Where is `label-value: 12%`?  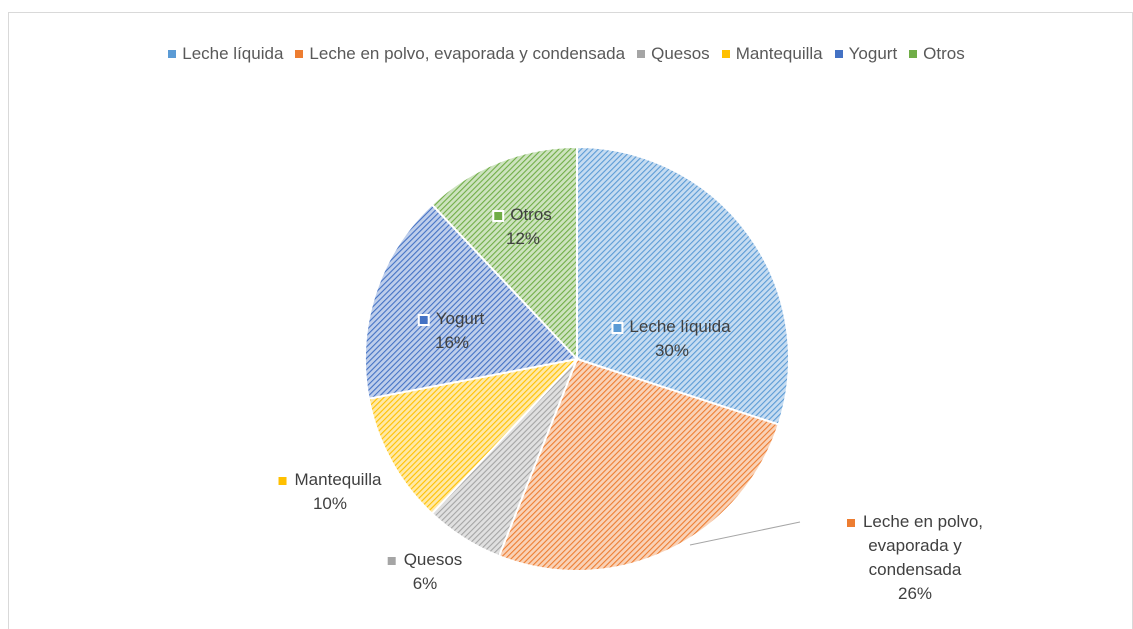
label-value: 12% is located at coordinates (523, 238).